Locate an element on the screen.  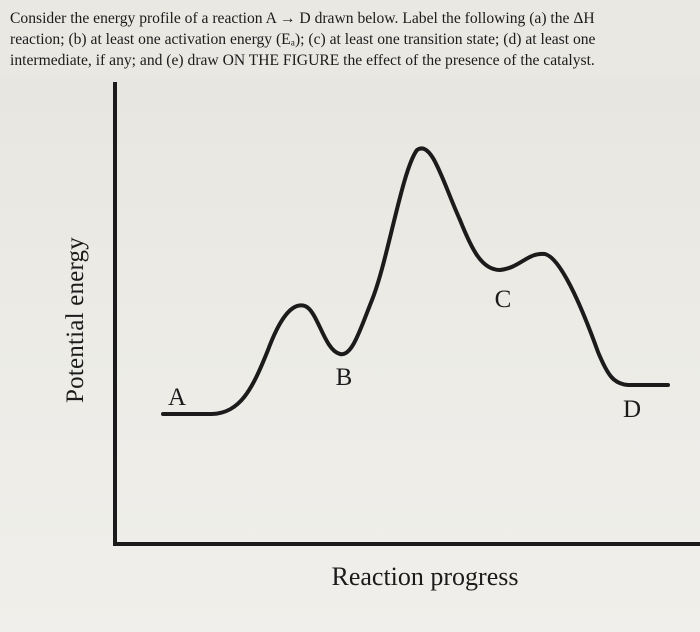
x-axis-label: Reaction progress is located at coordinates (425, 576).